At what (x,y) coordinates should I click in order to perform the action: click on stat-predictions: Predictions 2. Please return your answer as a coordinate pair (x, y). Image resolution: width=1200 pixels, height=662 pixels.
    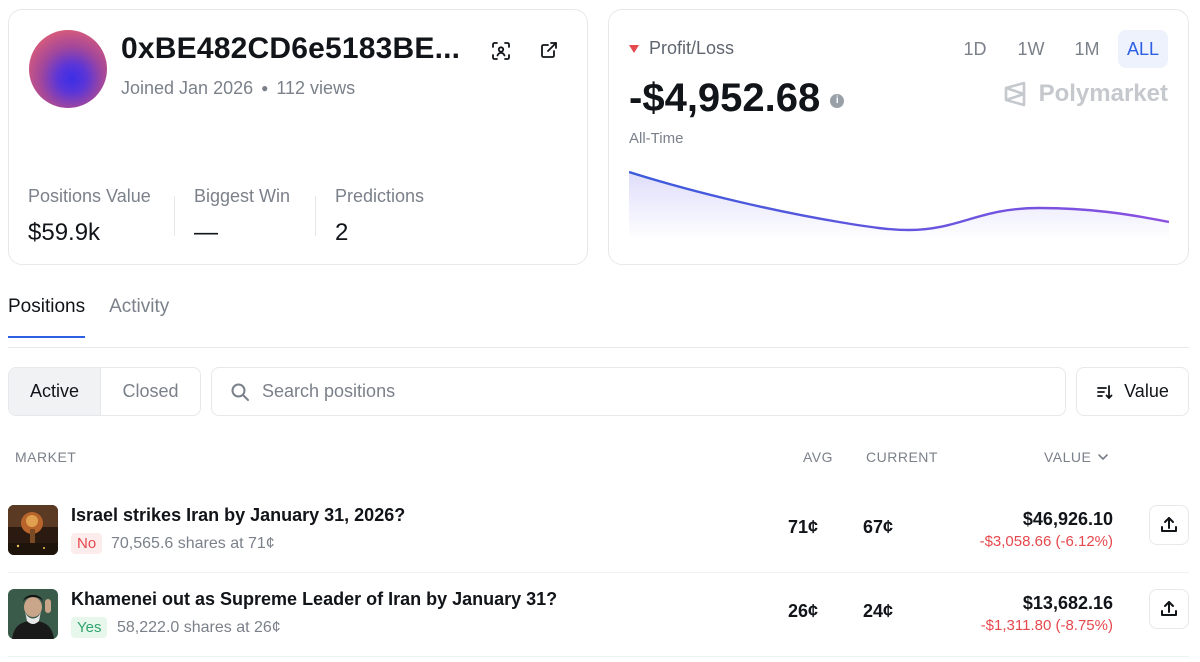
    Looking at the image, I should click on (379, 216).